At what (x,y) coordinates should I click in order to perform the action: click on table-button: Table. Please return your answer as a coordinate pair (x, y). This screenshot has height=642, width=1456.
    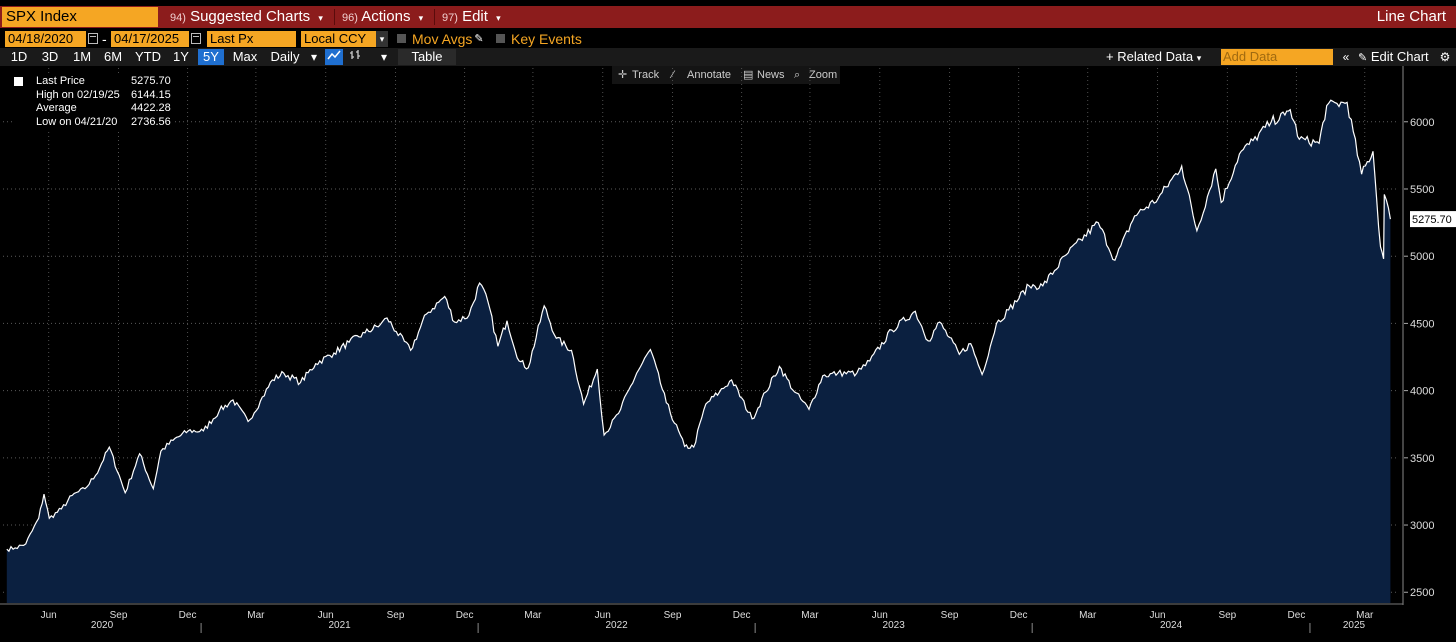
    Looking at the image, I should click on (427, 57).